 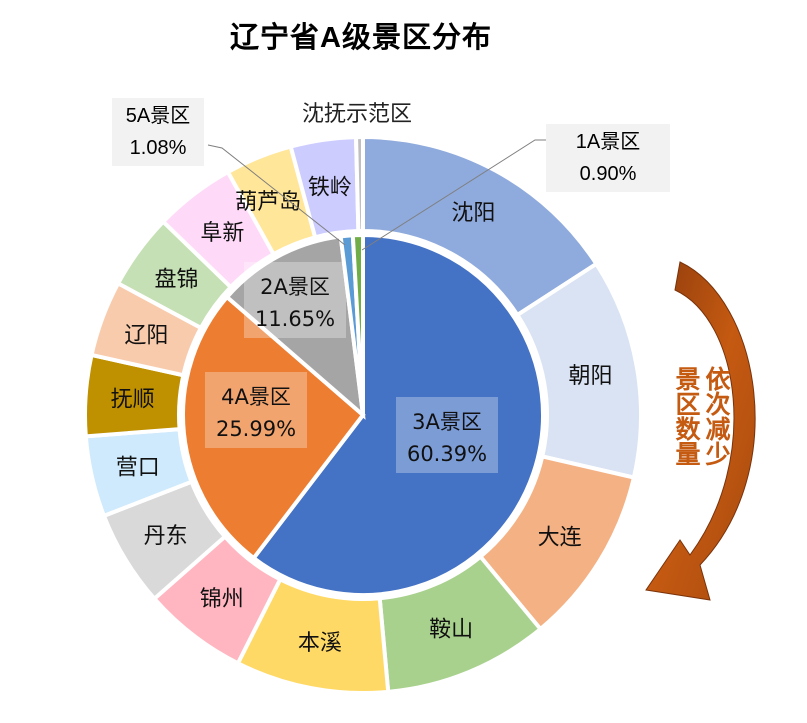 I want to click on inner-slice-label: 4A景区, so click(x=256, y=397).